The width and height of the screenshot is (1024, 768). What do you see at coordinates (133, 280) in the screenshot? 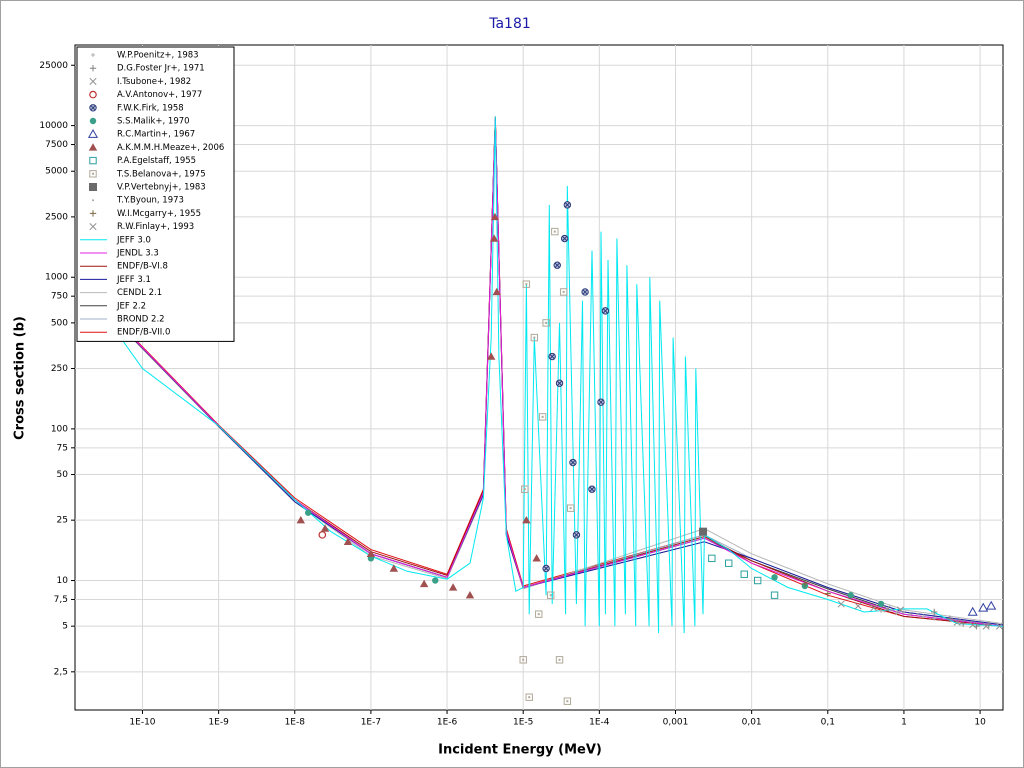
I see `legend-label: JEFF 3.1` at bounding box center [133, 280].